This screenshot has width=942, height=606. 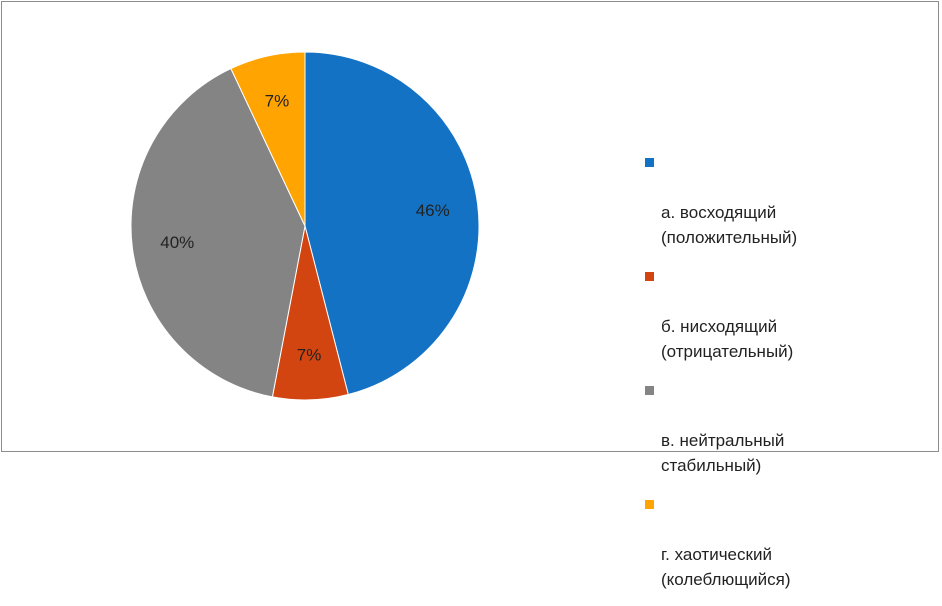 I want to click on slice-value-label: 46%, so click(x=433, y=210).